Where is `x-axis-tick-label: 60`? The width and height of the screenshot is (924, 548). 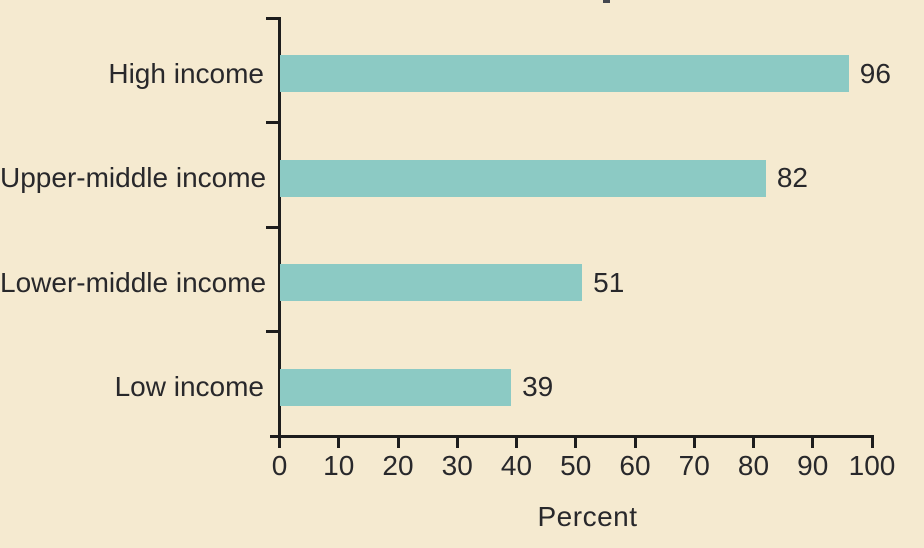
x-axis-tick-label: 60 is located at coordinates (635, 465).